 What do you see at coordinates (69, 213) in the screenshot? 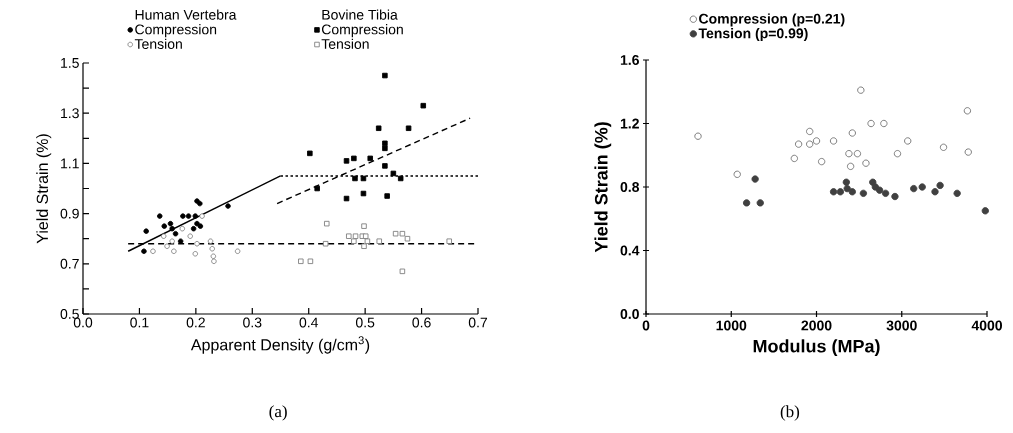
I see `y-tick-label: 0.9` at bounding box center [69, 213].